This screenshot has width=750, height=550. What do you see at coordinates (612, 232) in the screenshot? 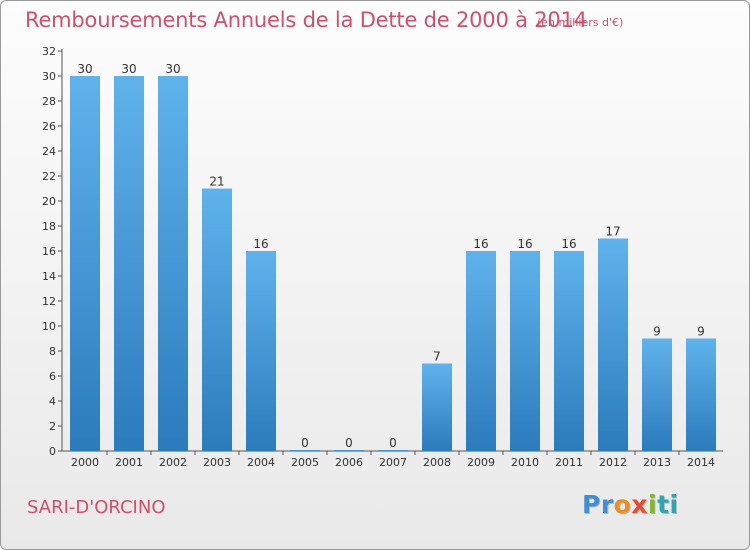
I see `data-label: 17` at bounding box center [612, 232].